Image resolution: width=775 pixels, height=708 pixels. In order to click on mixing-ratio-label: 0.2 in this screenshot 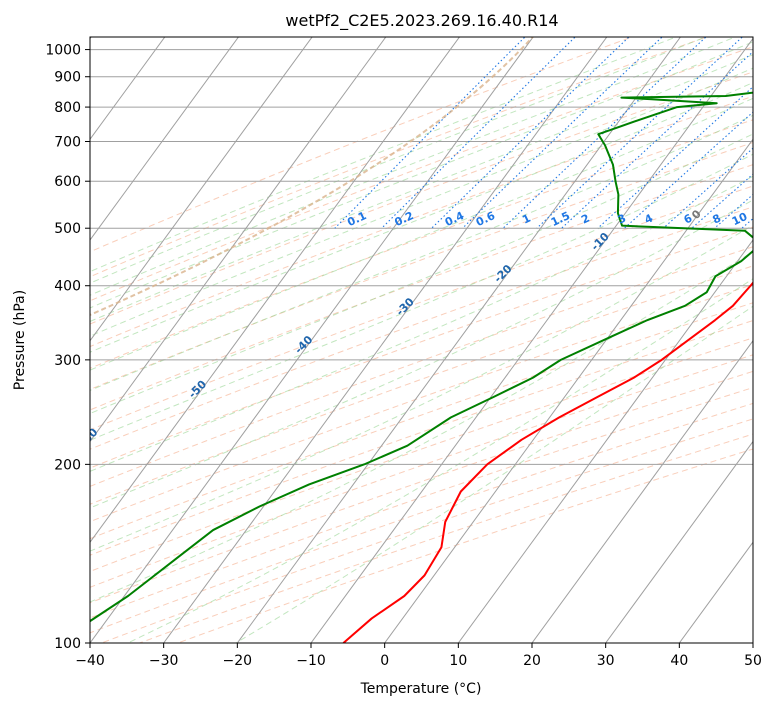, I will do `click(404, 219)`.